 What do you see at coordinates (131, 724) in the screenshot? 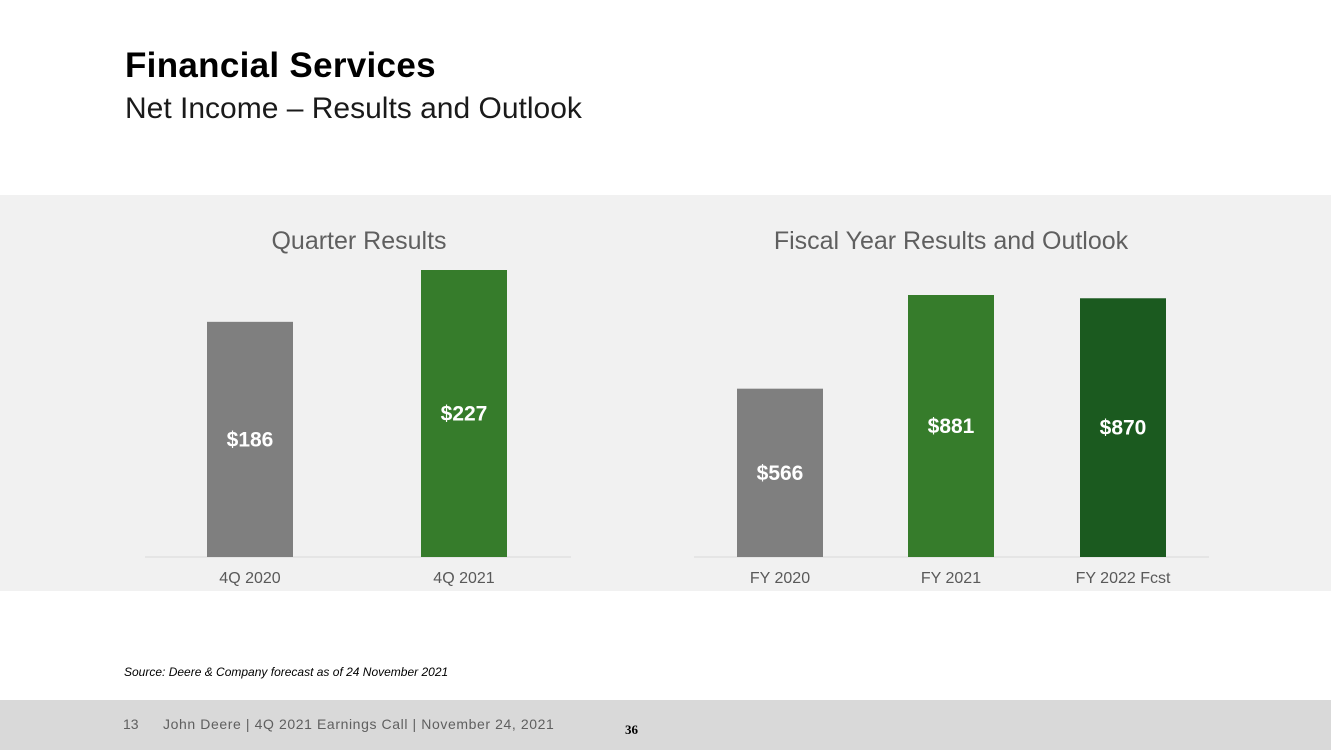
I see `footer-page-number: 13` at bounding box center [131, 724].